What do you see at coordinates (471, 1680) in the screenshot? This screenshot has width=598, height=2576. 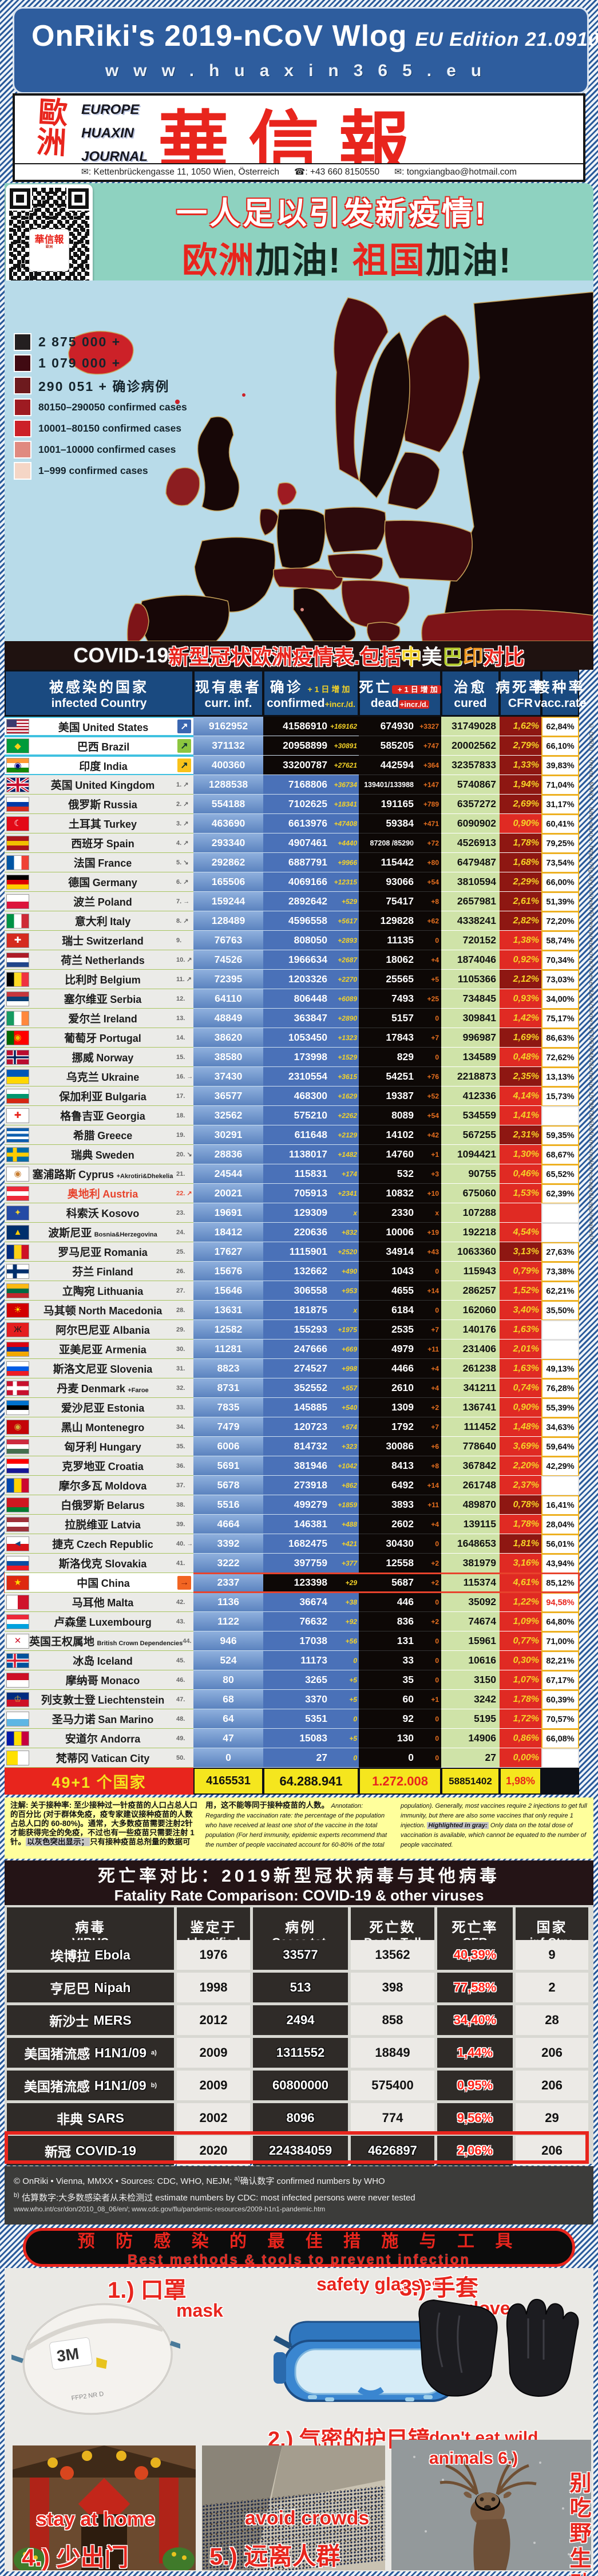 I see `cured-cell: 3150` at bounding box center [471, 1680].